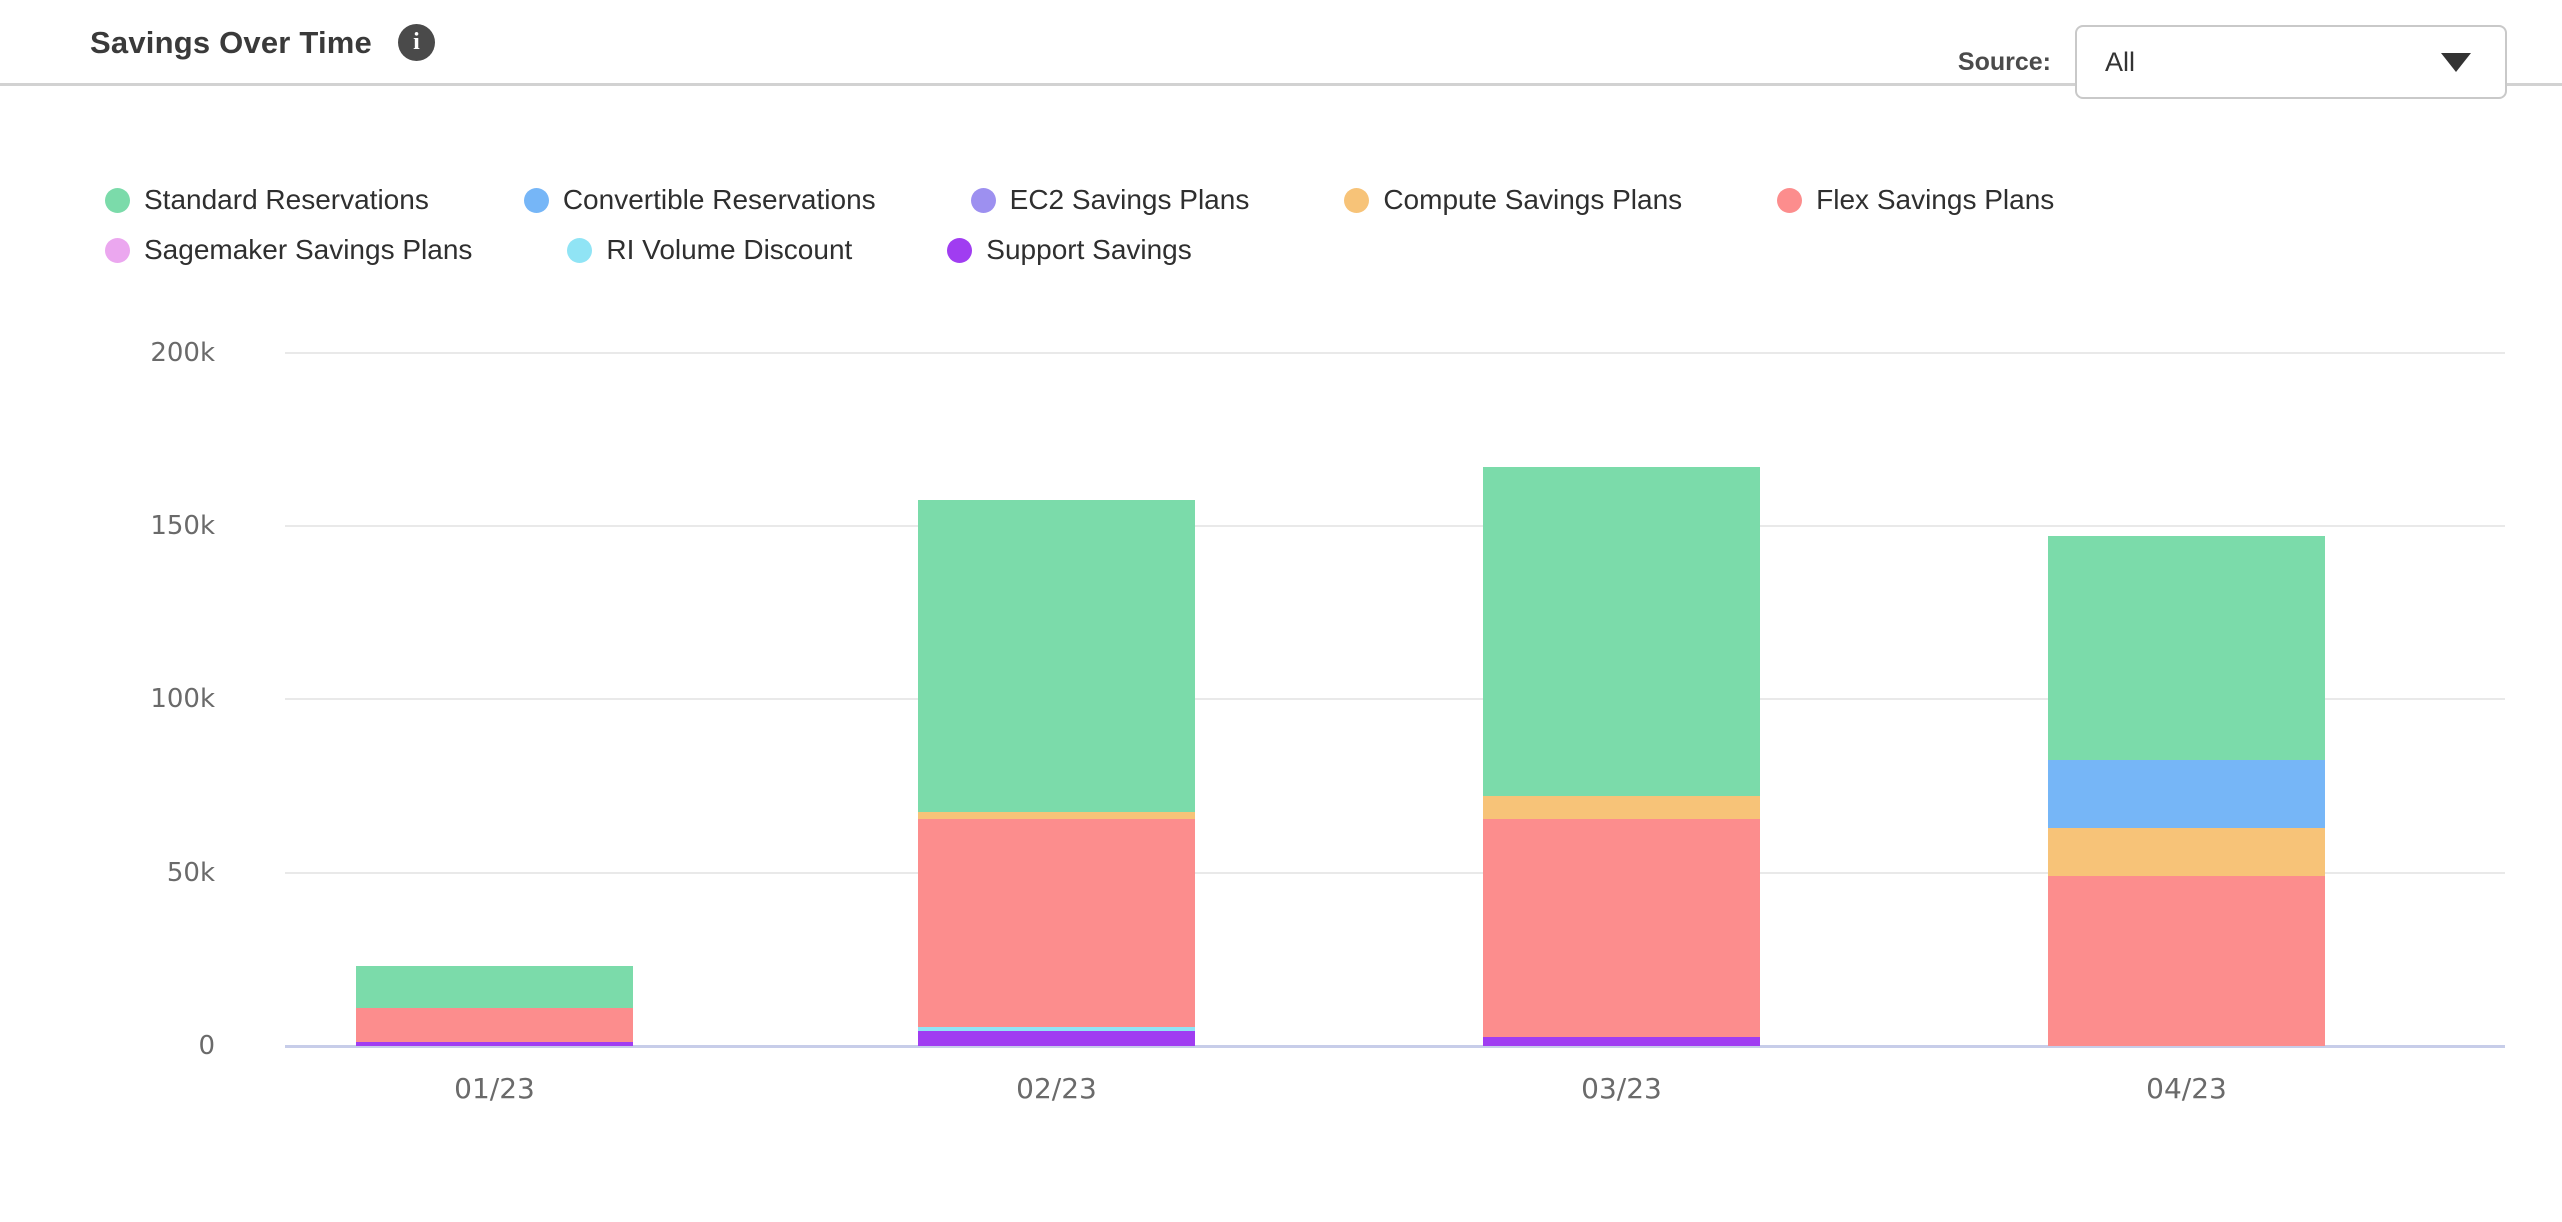  I want to click on legend-item: Compute Savings Plans, so click(1513, 200).